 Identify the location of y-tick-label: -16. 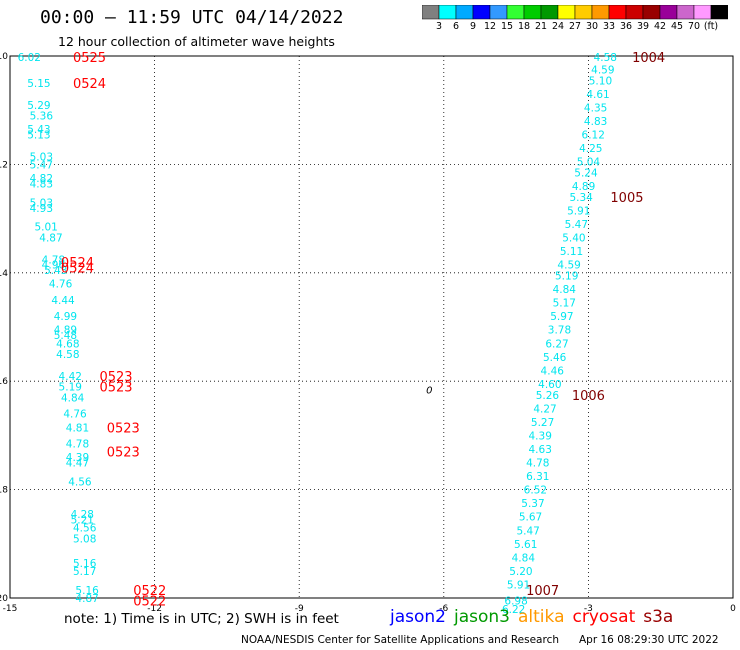
(4, 382).